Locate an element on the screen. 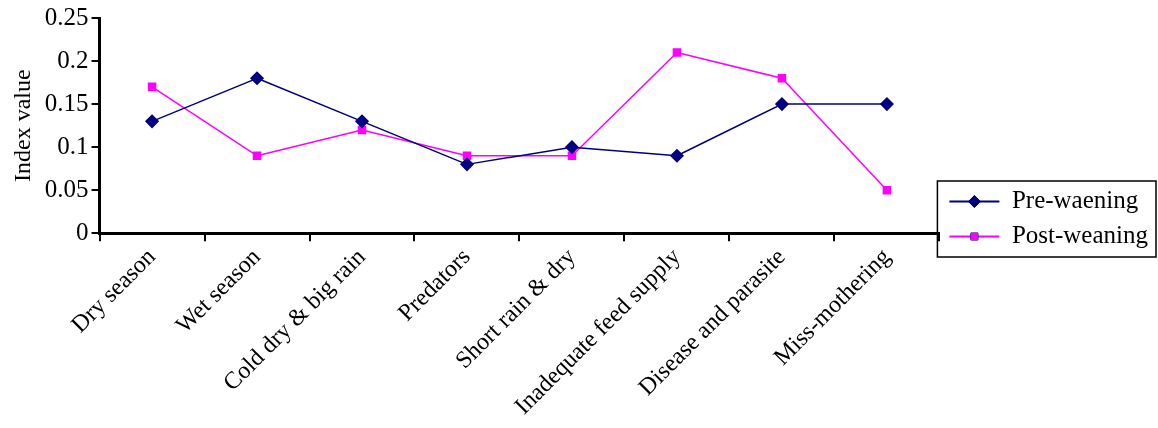 Image resolution: width=1158 pixels, height=428 pixels. y-tick-label: 0.25 is located at coordinates (66, 16).